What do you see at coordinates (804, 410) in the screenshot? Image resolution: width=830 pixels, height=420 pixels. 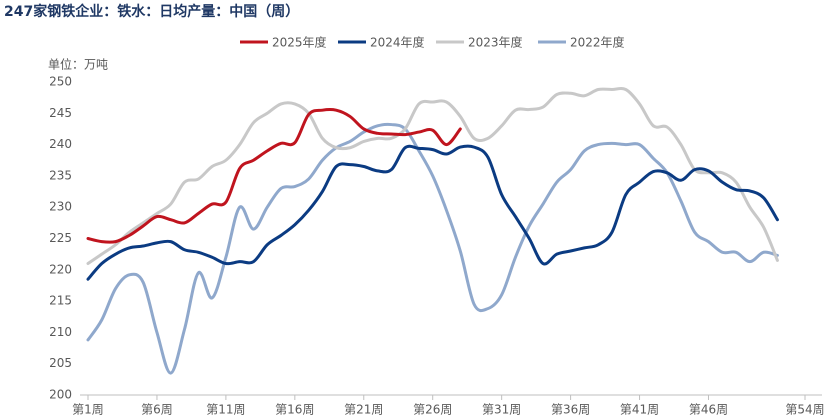 I see `x-tick-label: 第54周` at bounding box center [804, 410].